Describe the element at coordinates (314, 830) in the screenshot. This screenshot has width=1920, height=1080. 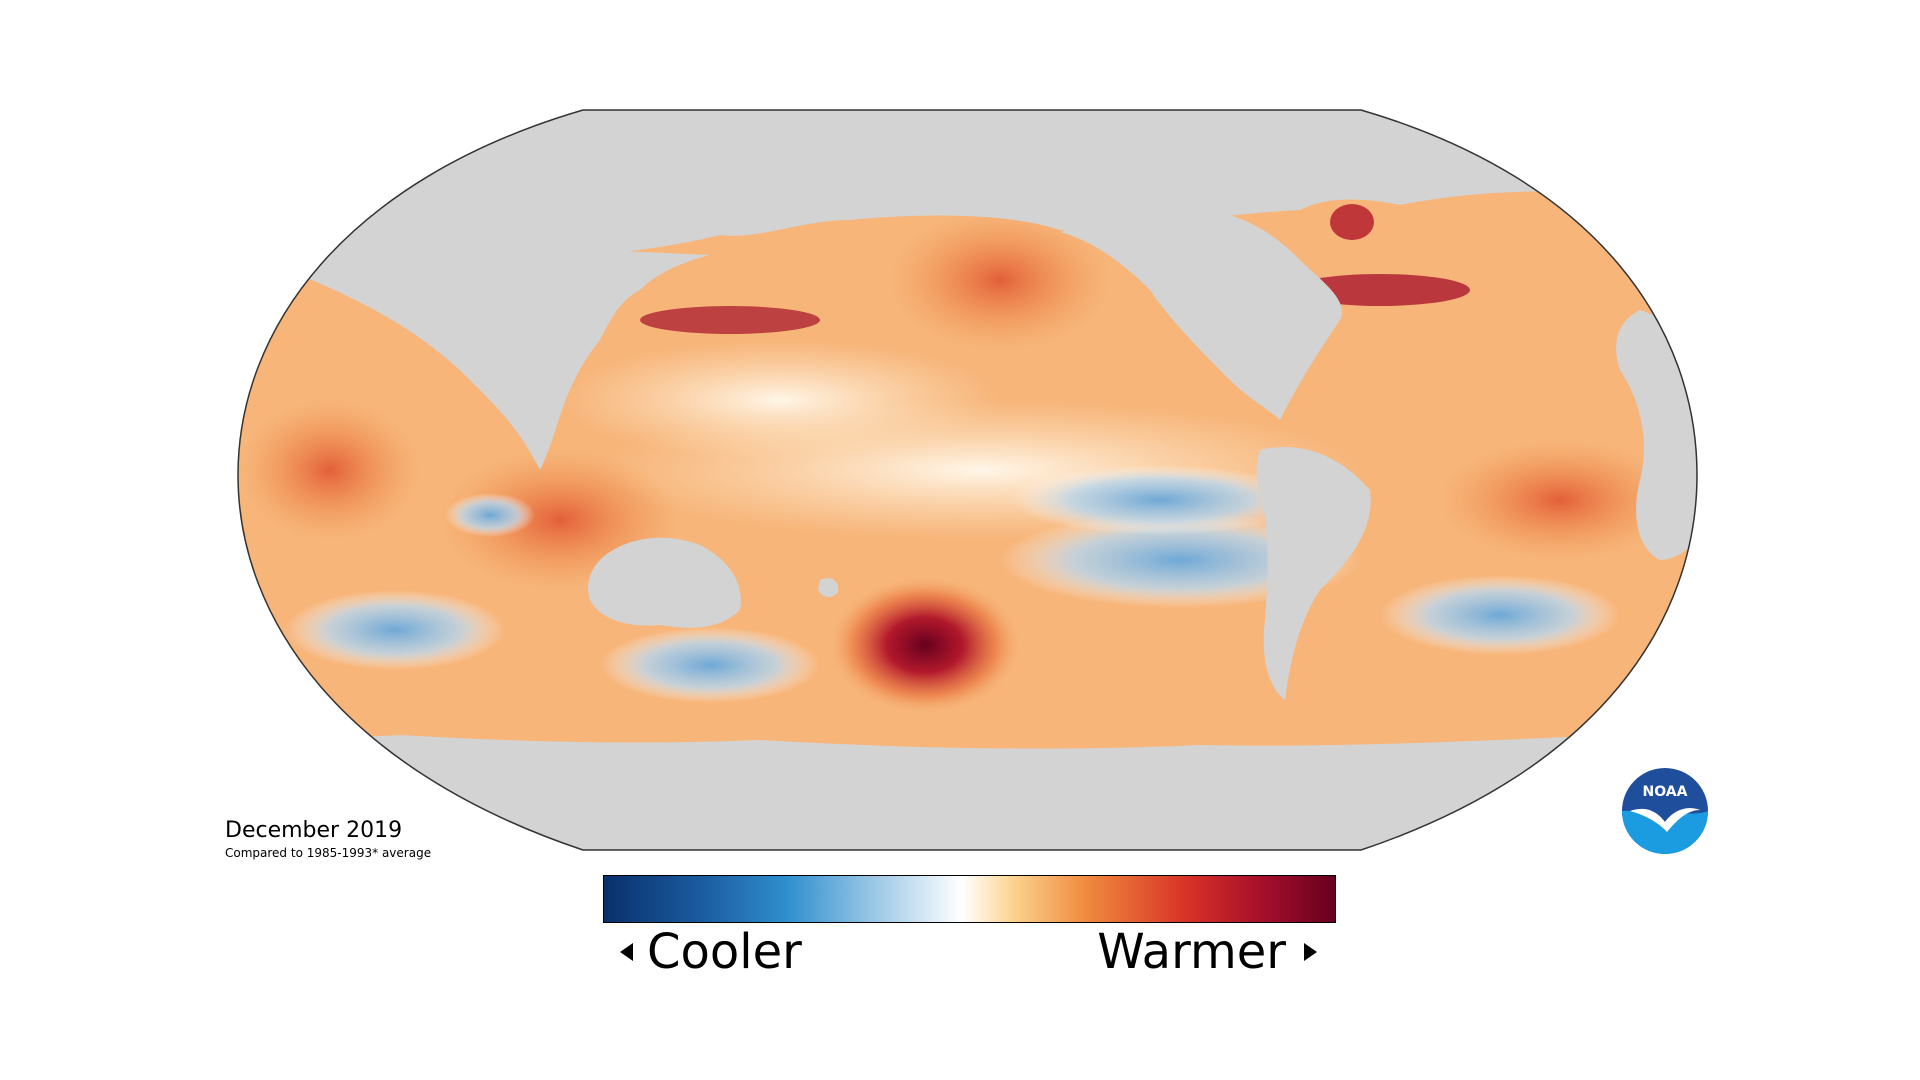
I see `map-date-label: December 2019` at that location.